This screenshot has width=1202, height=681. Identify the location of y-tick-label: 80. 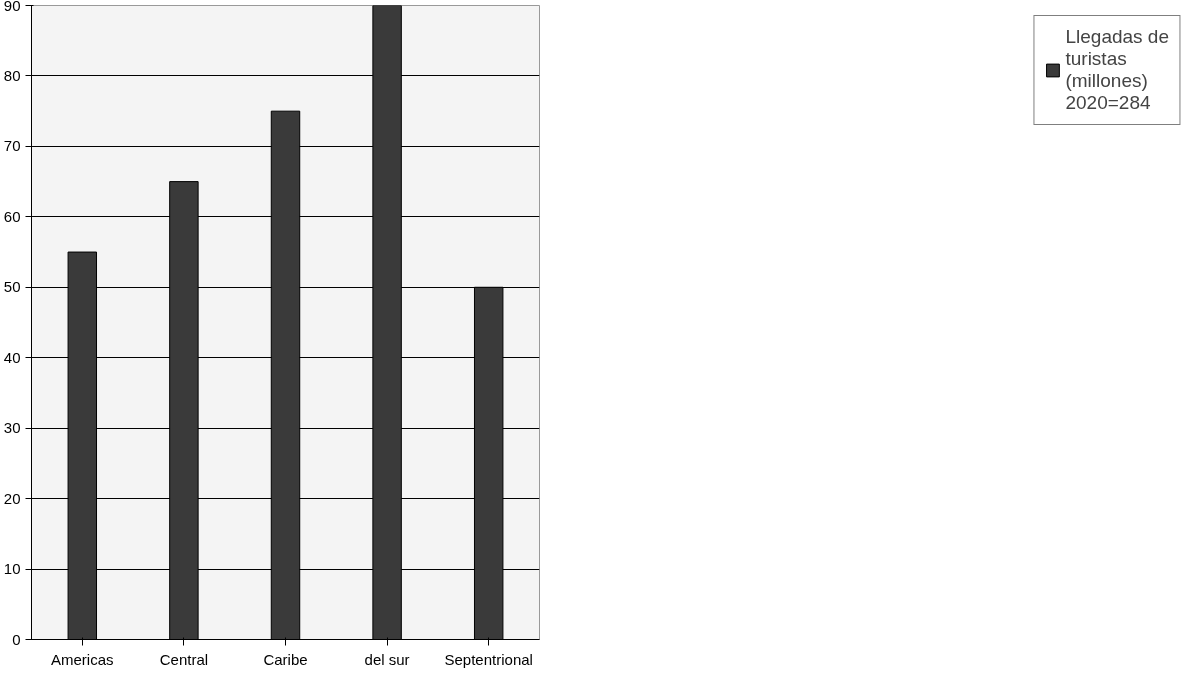
(12, 75).